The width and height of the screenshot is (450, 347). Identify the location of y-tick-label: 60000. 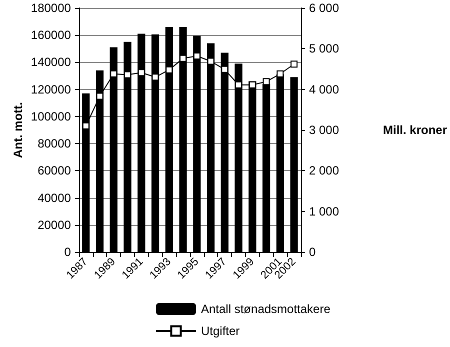
(55, 171).